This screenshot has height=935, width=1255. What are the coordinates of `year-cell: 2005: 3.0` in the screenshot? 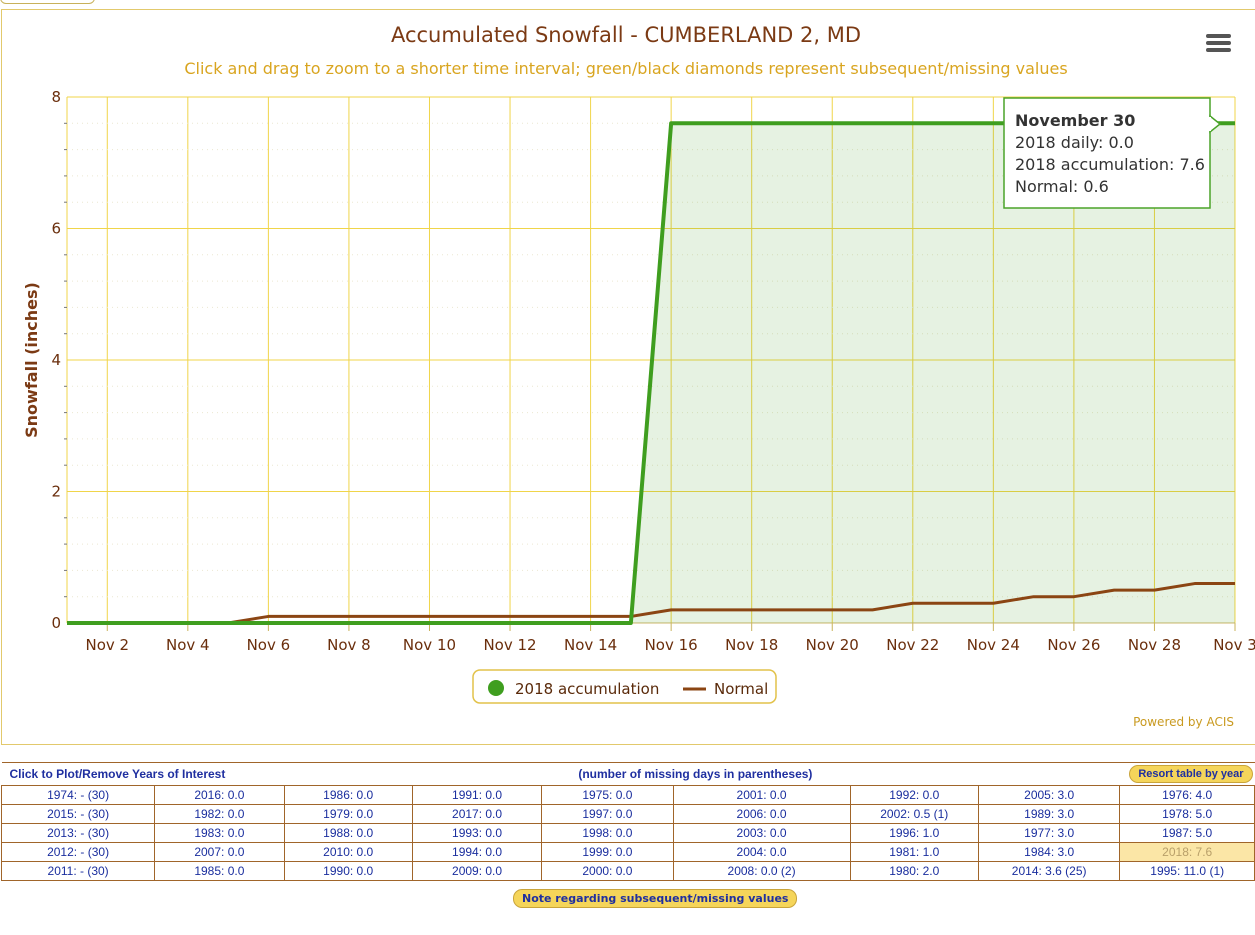 It's located at (1049, 795).